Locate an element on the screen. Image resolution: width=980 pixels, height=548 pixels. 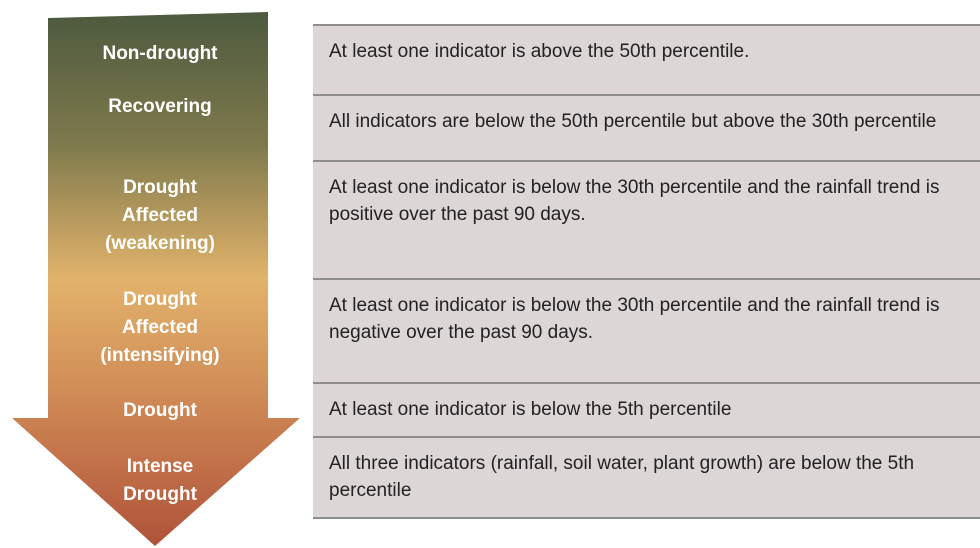
level-label: Recovering is located at coordinates (160, 107).